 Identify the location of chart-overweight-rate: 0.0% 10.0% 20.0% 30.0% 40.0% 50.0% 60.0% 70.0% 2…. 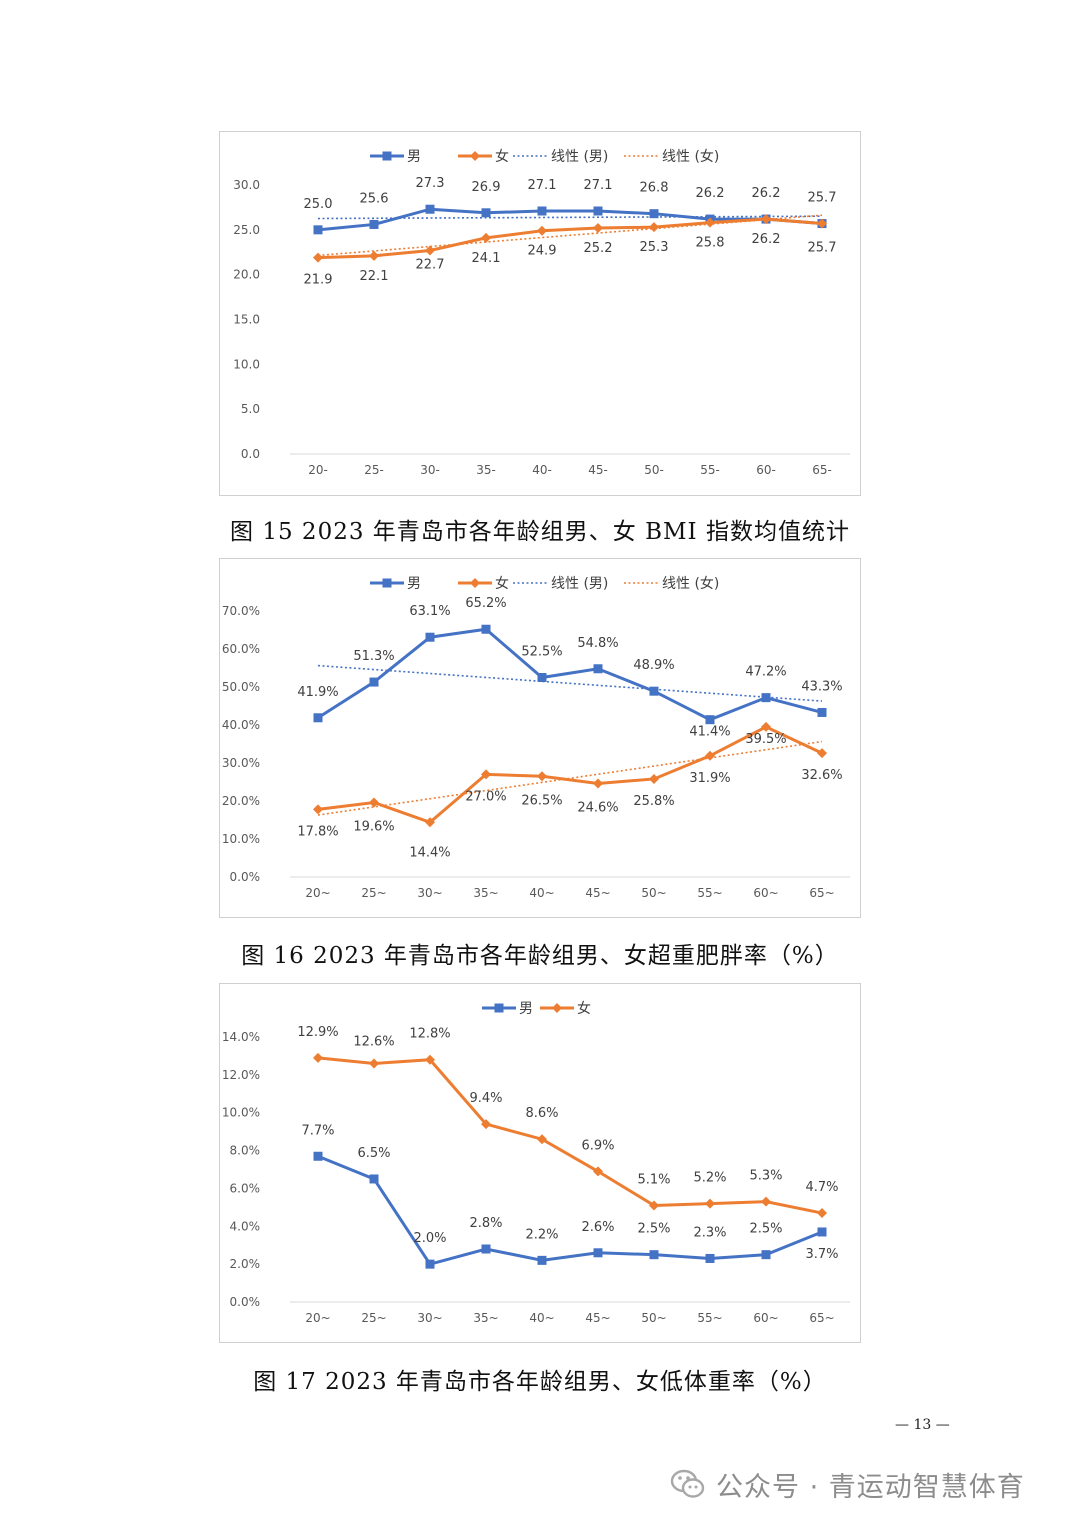
(540, 738).